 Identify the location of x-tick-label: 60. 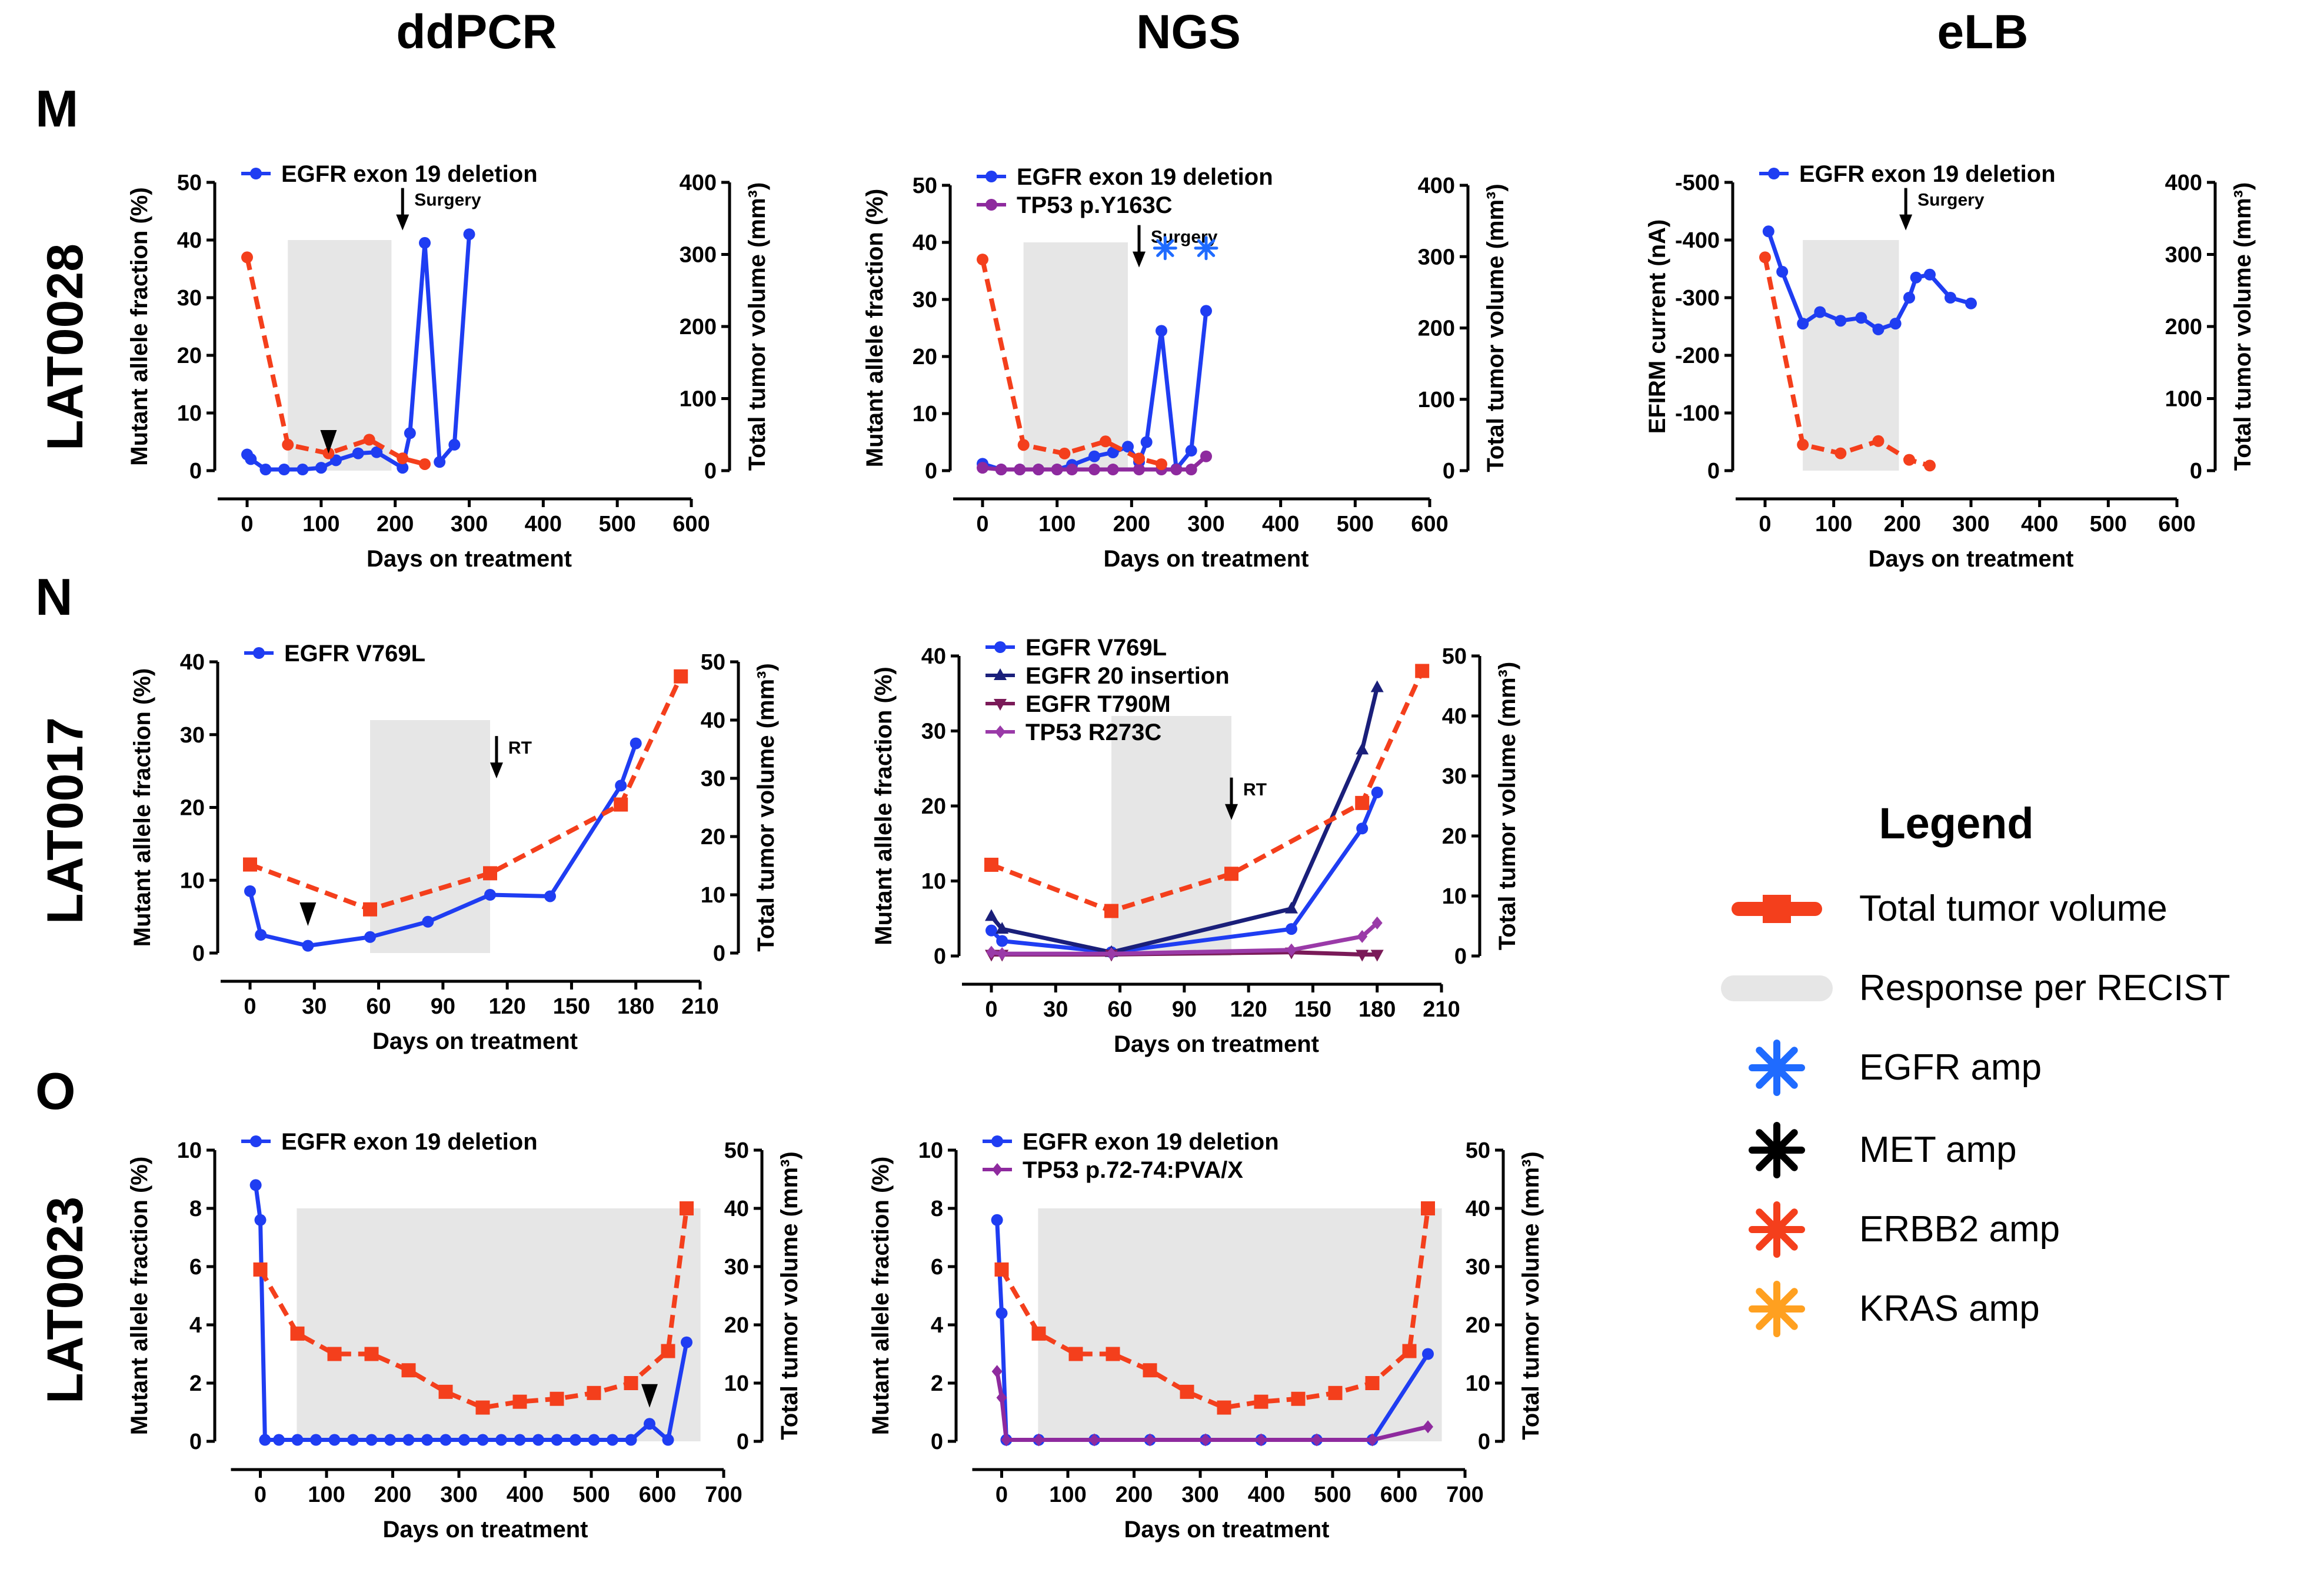
(1120, 1010).